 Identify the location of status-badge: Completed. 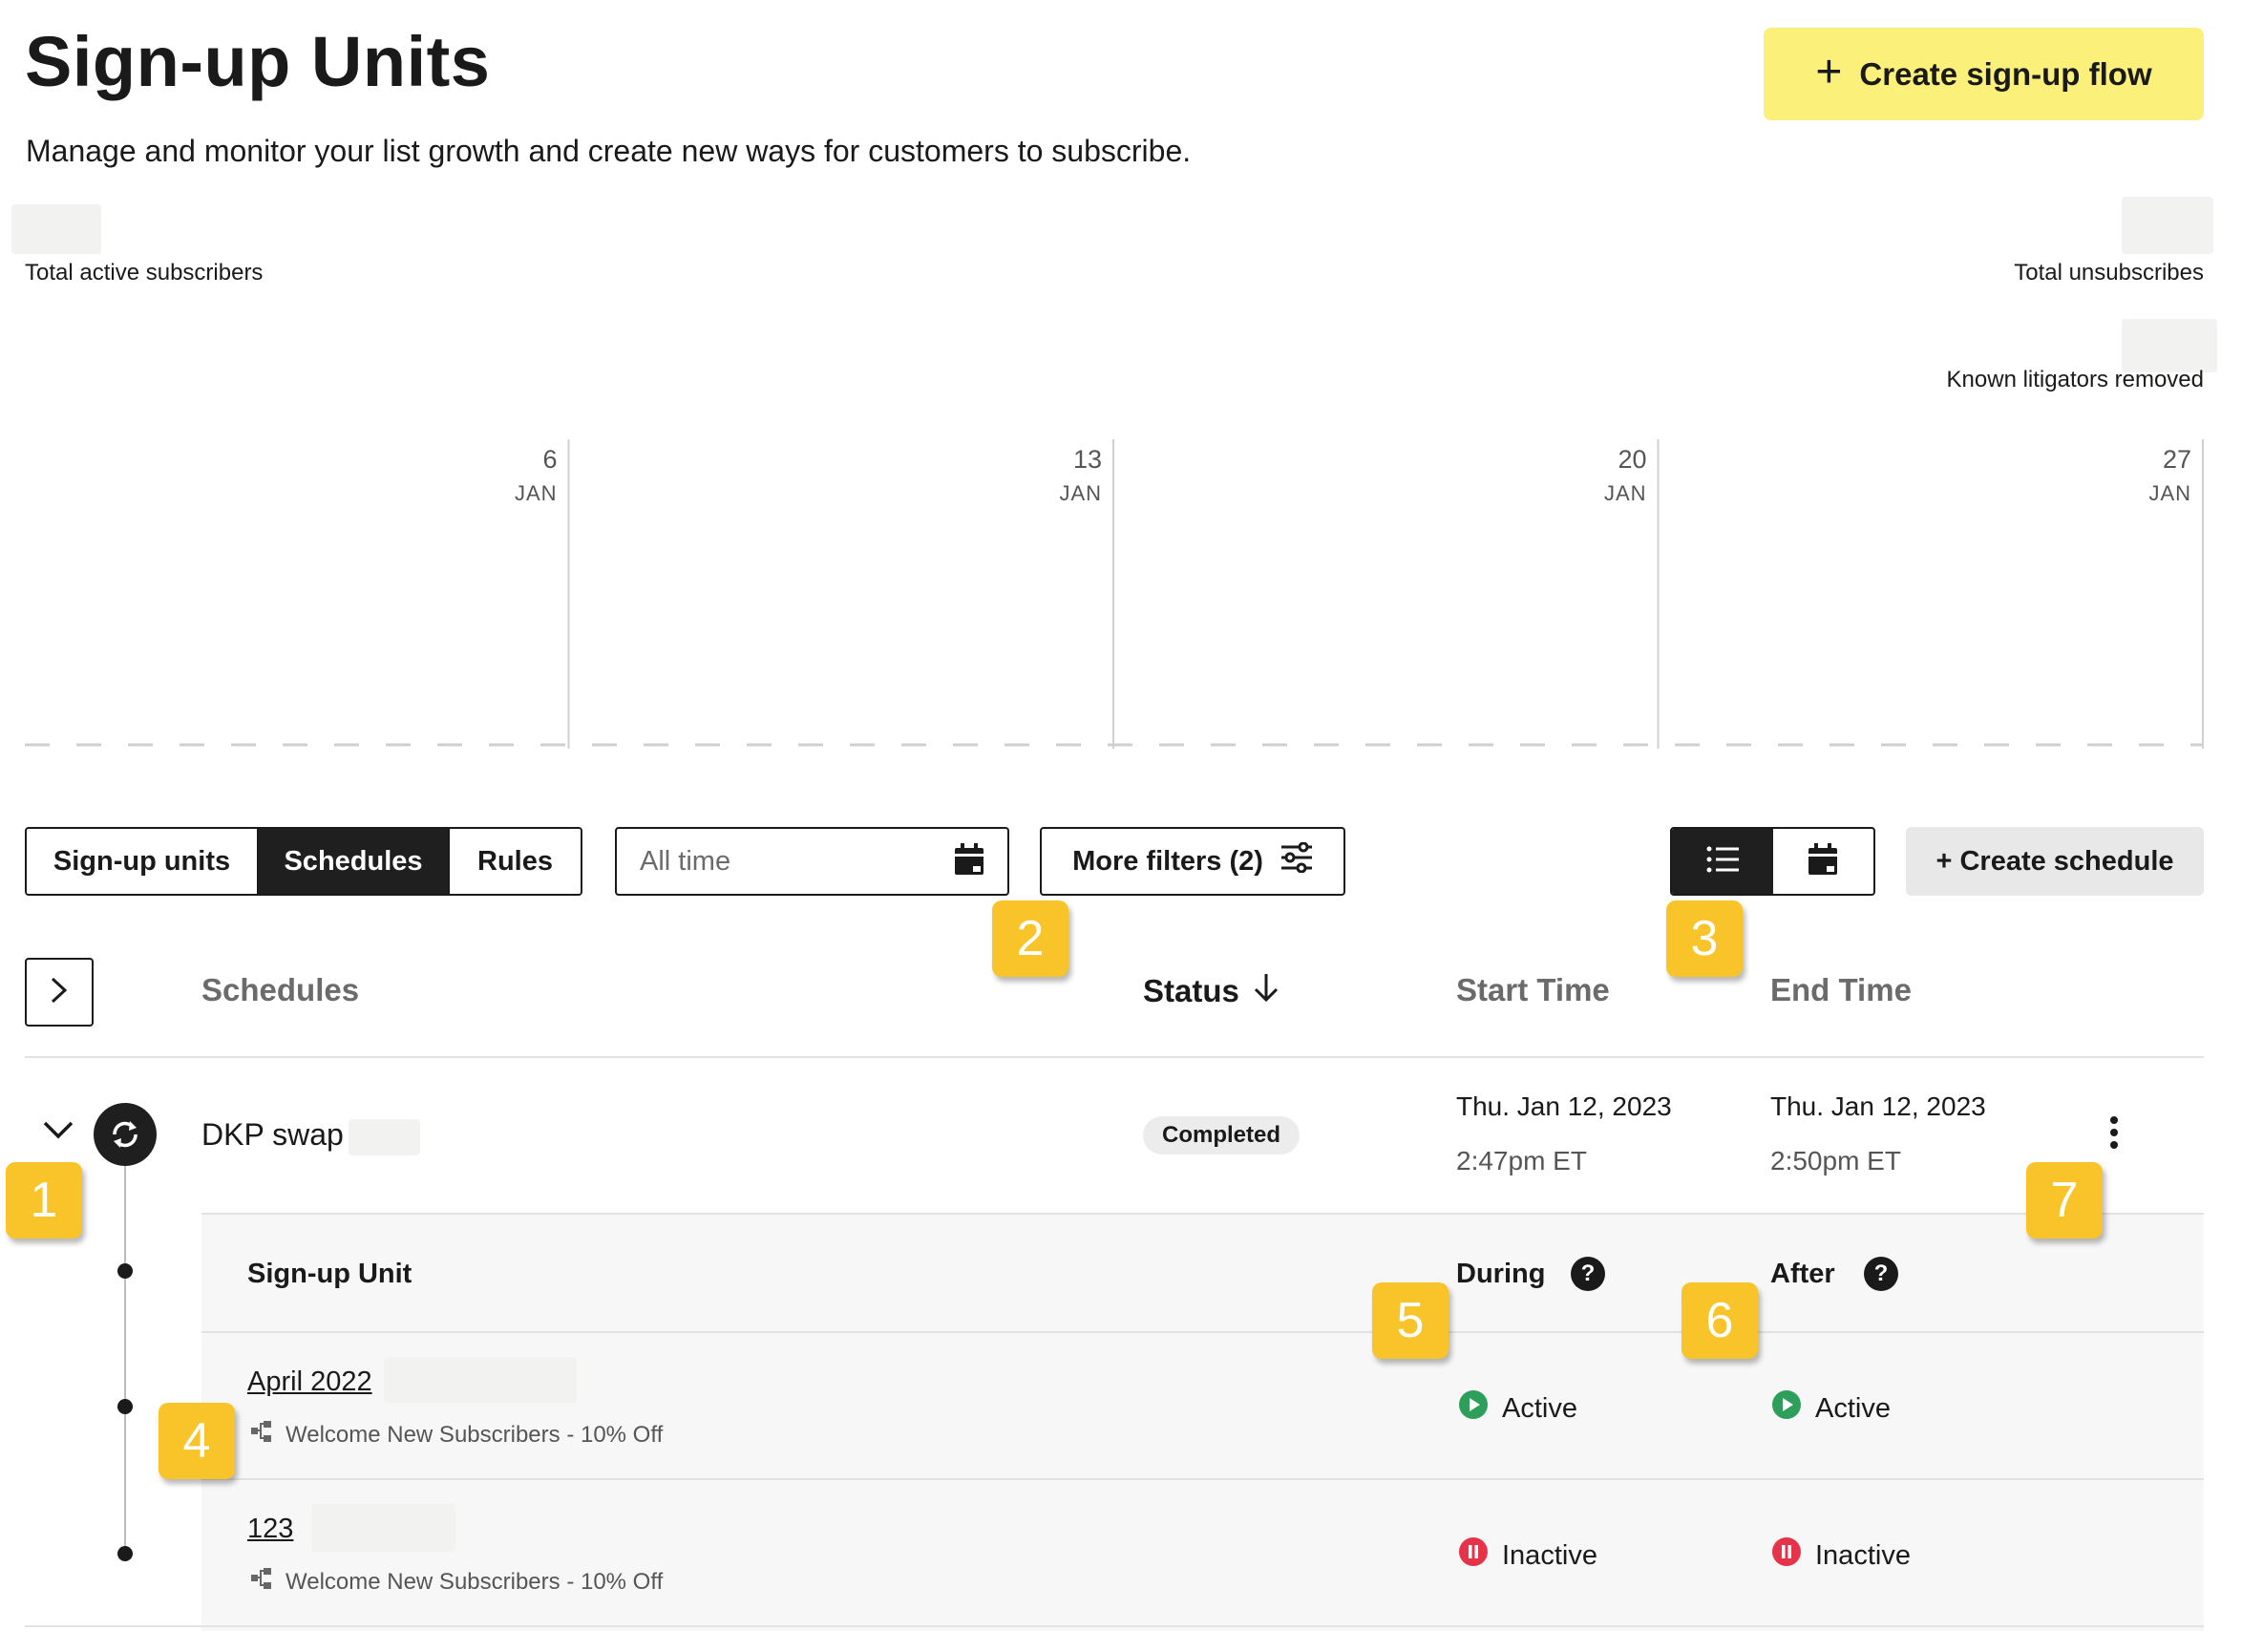
(1222, 1135).